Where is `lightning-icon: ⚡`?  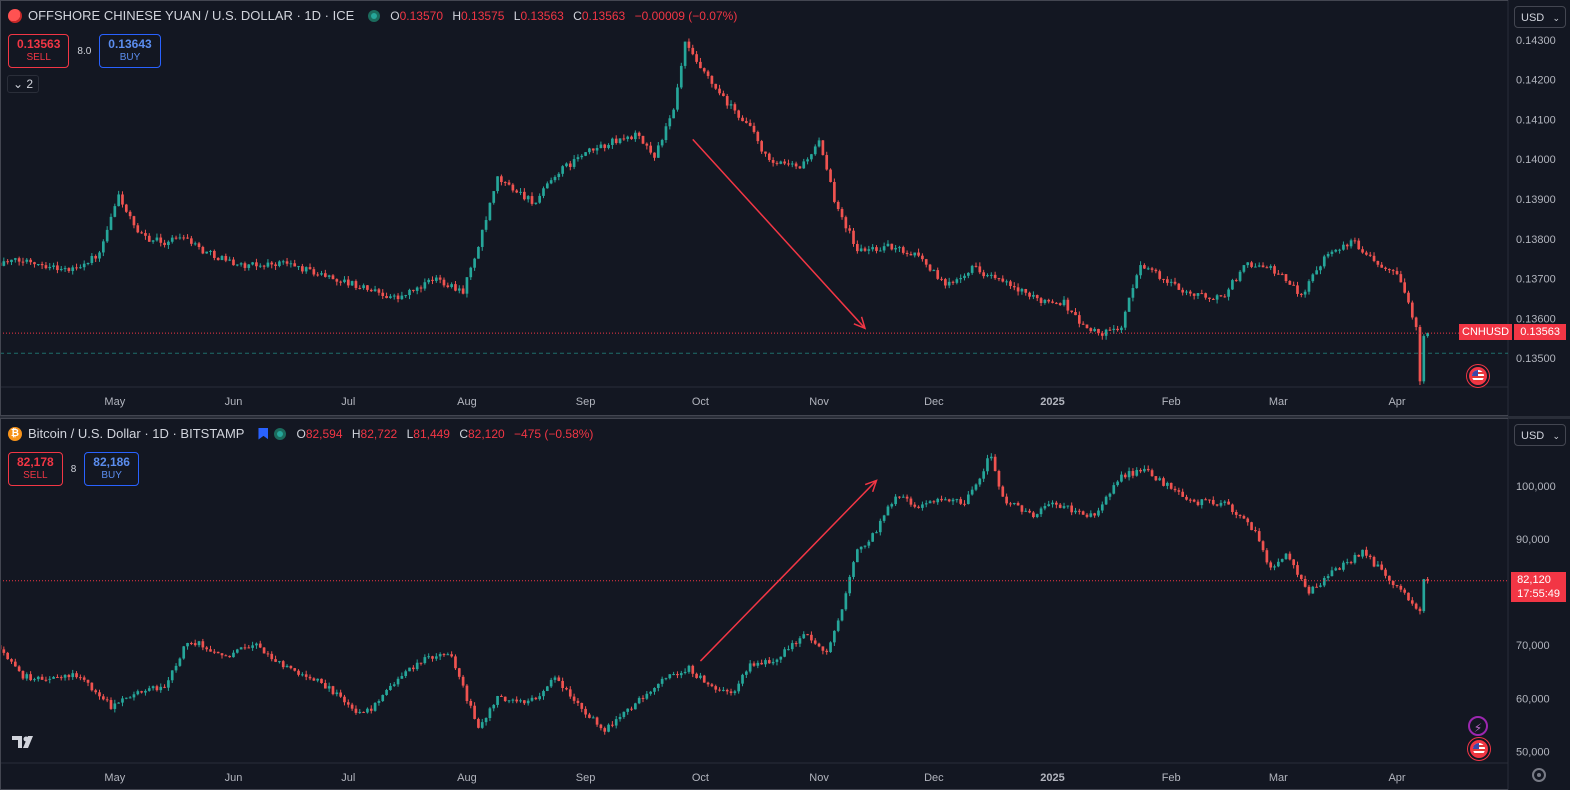
lightning-icon: ⚡ is located at coordinates (1478, 726).